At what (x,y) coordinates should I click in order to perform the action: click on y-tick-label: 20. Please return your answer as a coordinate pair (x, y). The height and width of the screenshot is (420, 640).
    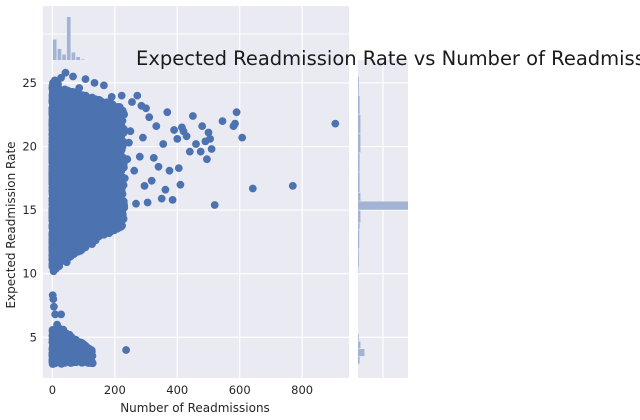
    Looking at the image, I should click on (29, 146).